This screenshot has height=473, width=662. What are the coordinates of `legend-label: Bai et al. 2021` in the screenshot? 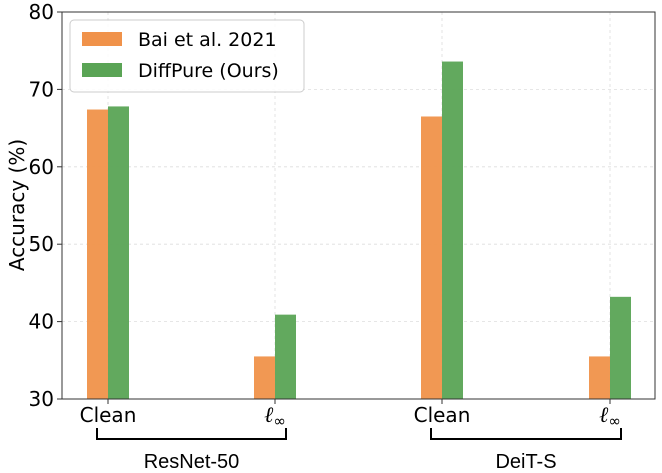 It's located at (207, 40).